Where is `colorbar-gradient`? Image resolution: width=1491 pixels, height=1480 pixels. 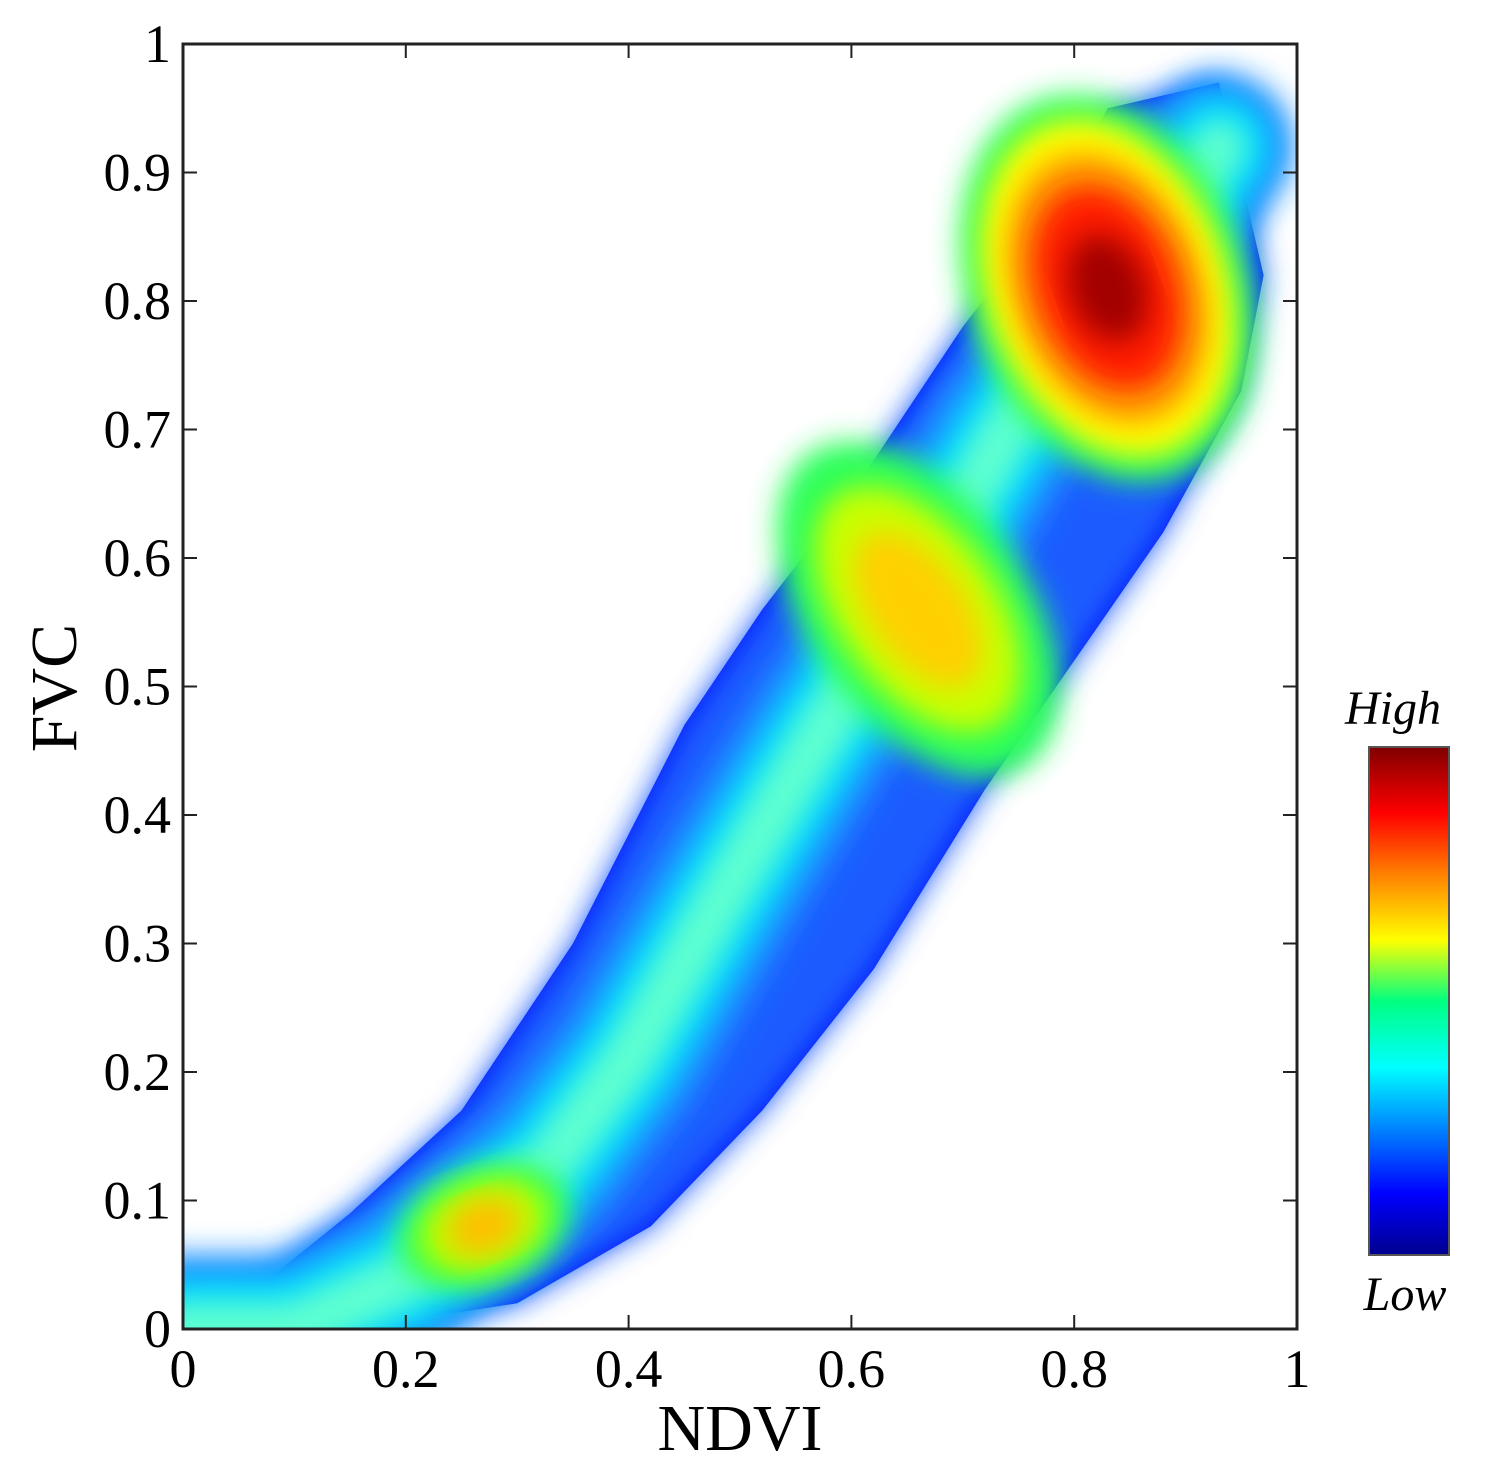
colorbar-gradient is located at coordinates (1409, 1001).